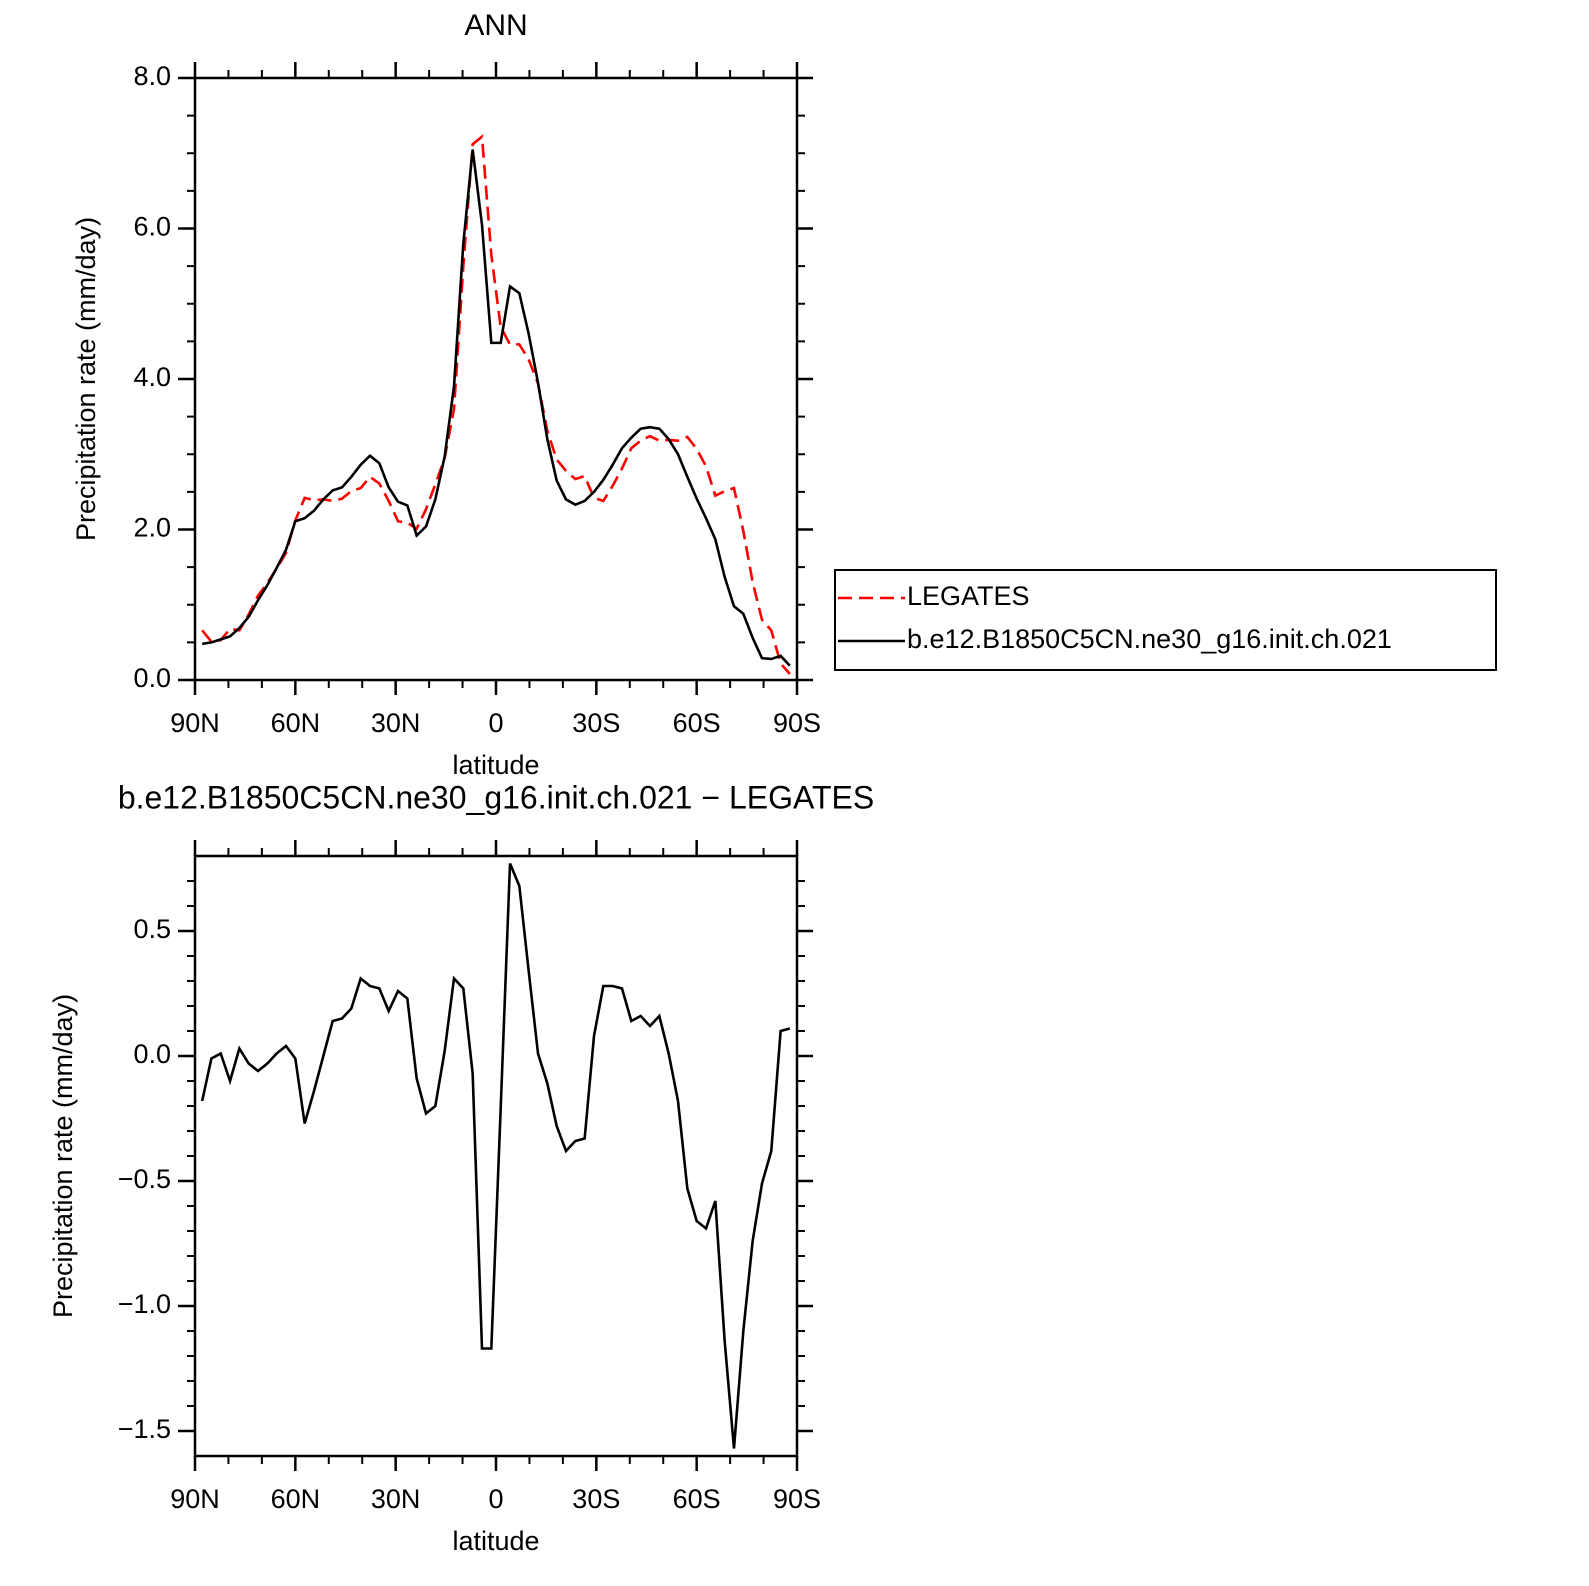 The width and height of the screenshot is (1589, 1586). What do you see at coordinates (152, 377) in the screenshot?
I see `y-tick-label: 4.0` at bounding box center [152, 377].